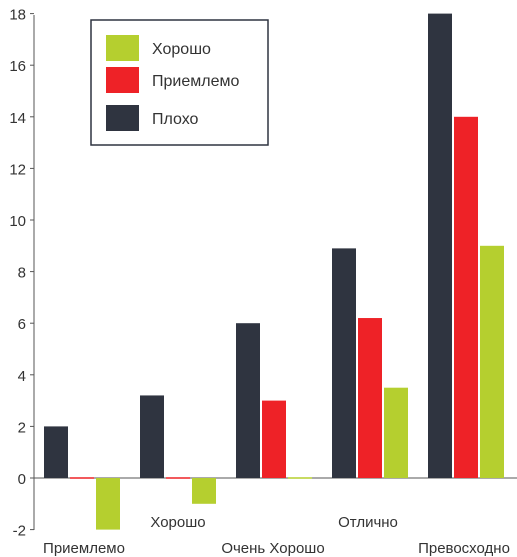  Describe the element at coordinates (22, 324) in the screenshot. I see `y-tick-label: 6` at that location.